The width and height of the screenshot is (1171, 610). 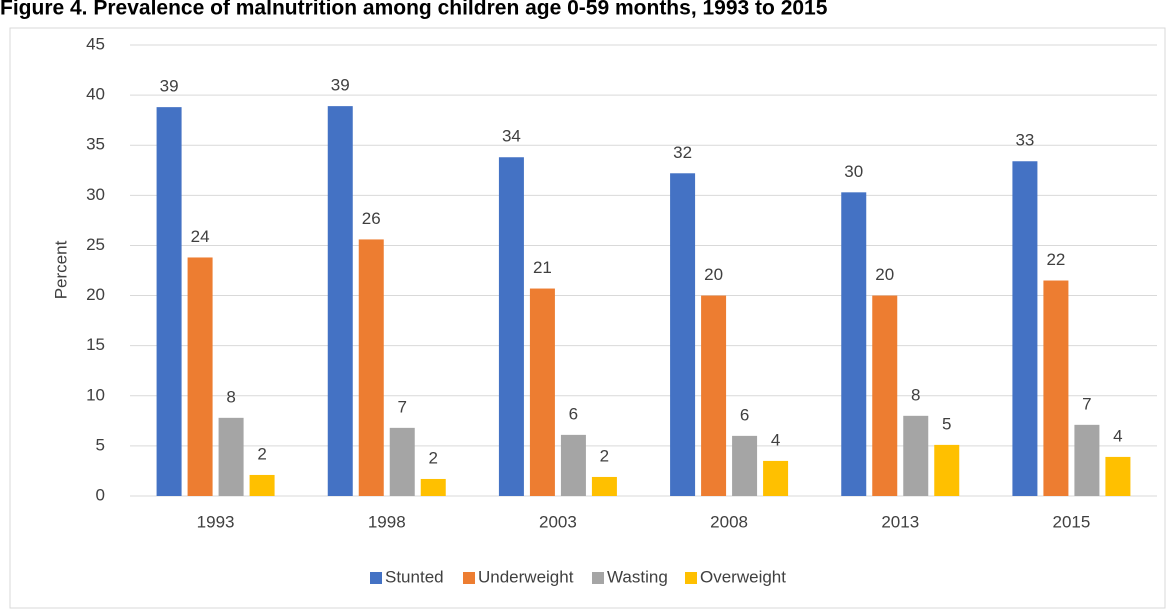 I want to click on y-tick-label: 30, so click(x=95, y=194).